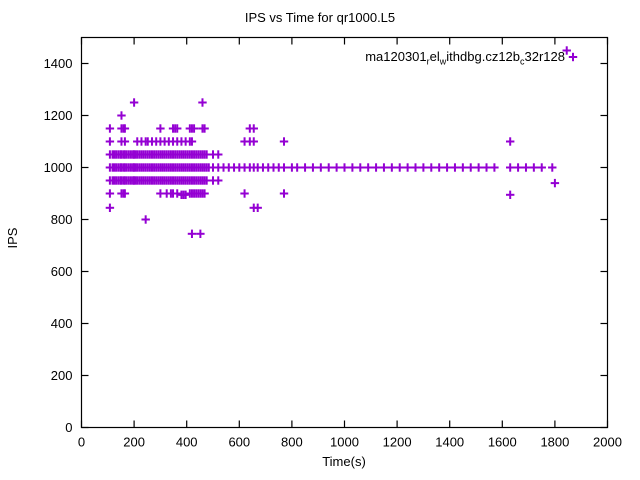  I want to click on x-tick-label: 1200, so click(397, 442).